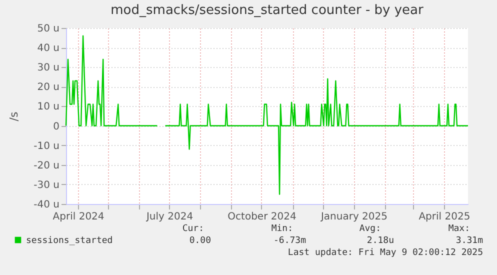  Describe the element at coordinates (48, 107) in the screenshot. I see `y-tick-label: 10 u` at that location.